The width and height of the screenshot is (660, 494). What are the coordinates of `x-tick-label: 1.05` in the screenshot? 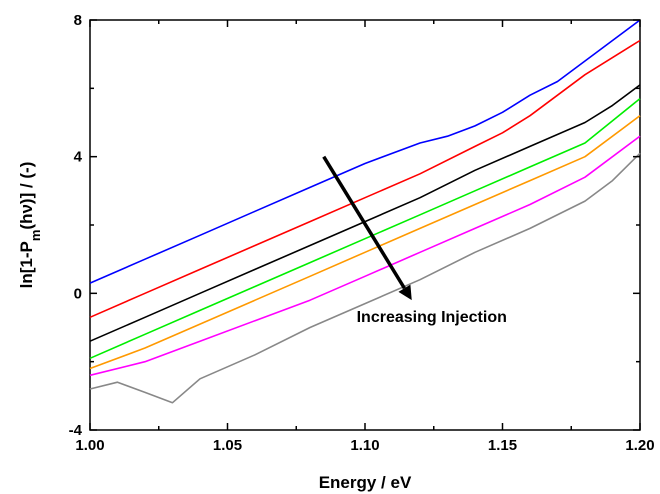 It's located at (227, 445).